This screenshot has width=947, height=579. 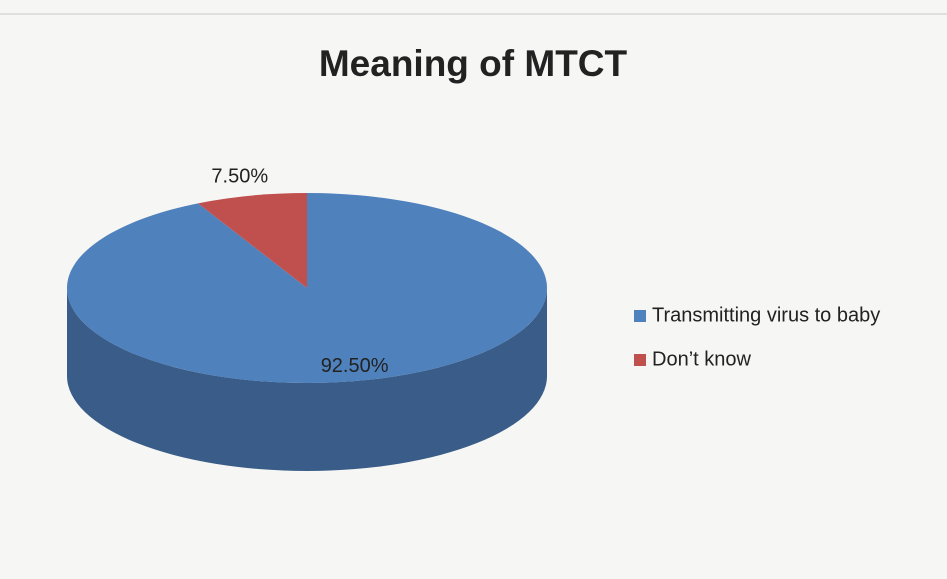 What do you see at coordinates (473, 63) in the screenshot?
I see `chart-title: Meaning of MTCT` at bounding box center [473, 63].